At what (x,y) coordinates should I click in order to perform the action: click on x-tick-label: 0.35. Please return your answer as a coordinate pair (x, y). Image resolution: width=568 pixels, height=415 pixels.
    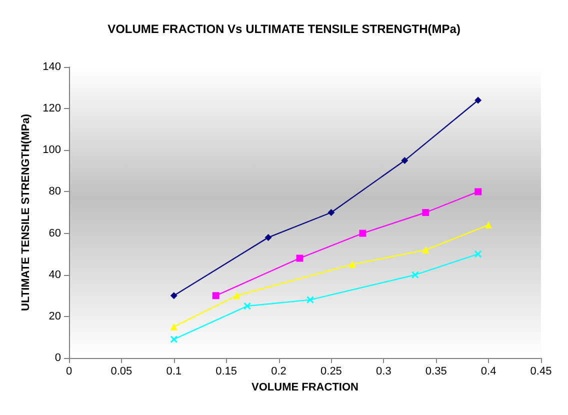
    Looking at the image, I should click on (436, 372).